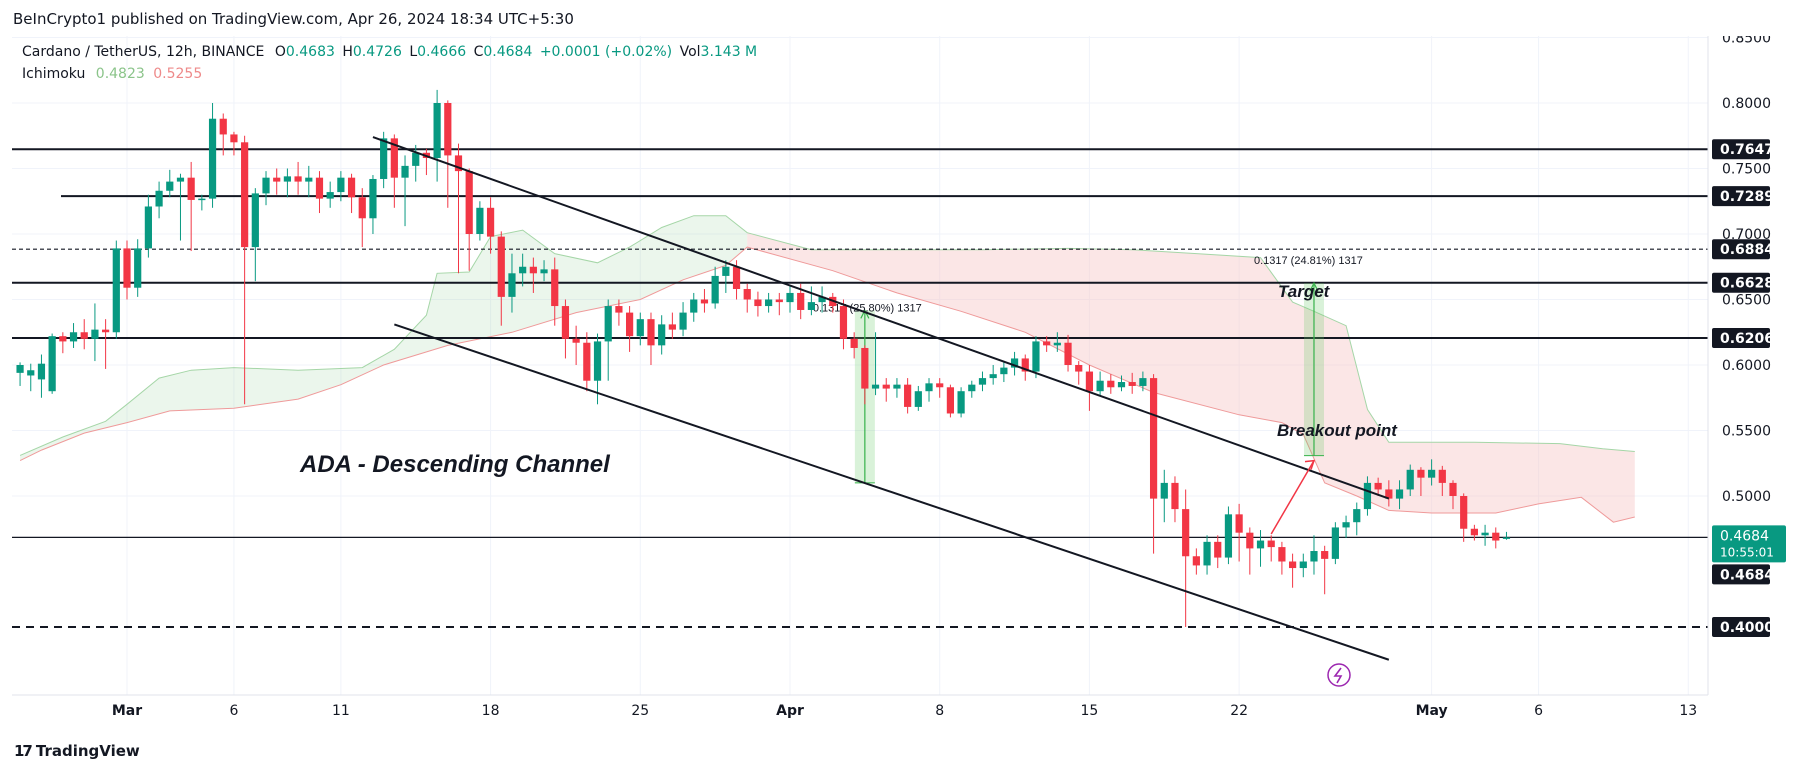 This screenshot has width=1805, height=771. I want to click on level-tag-text: 0.7289, so click(1747, 197).